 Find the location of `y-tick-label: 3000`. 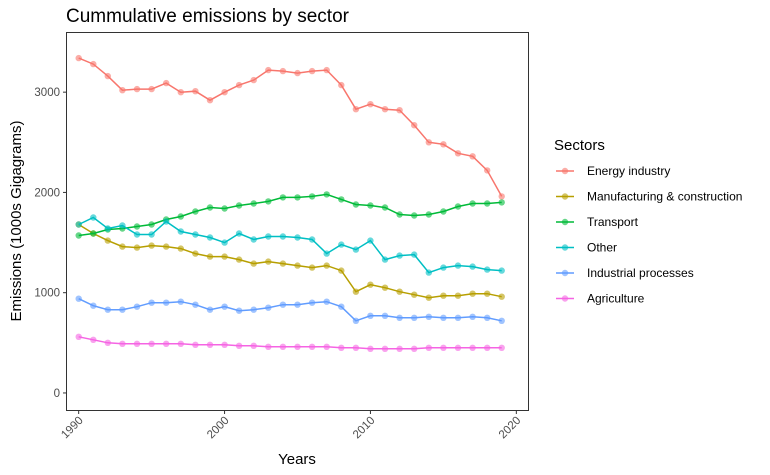

y-tick-label: 3000 is located at coordinates (47, 93).